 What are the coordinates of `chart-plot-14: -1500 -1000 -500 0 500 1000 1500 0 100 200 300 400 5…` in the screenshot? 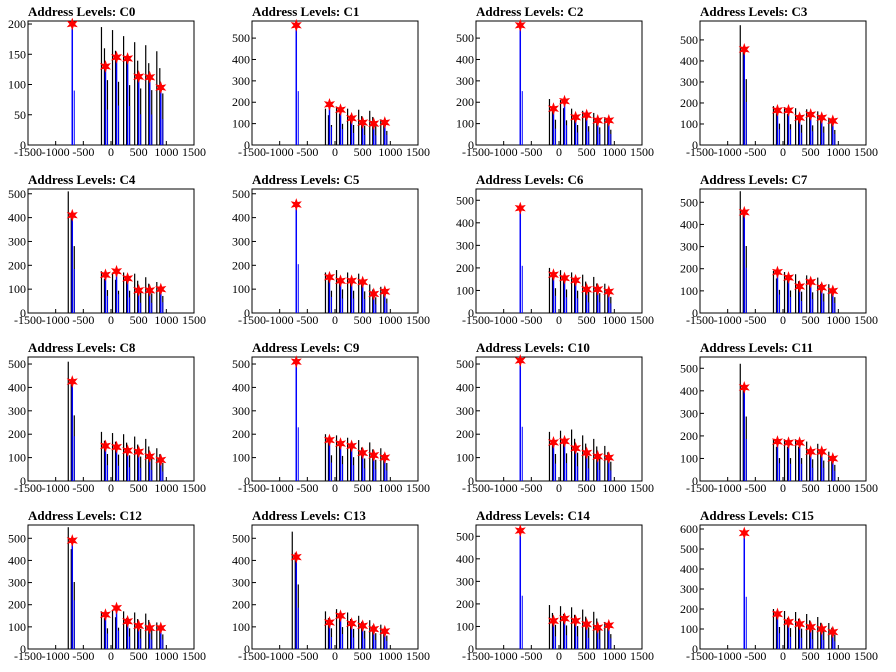 It's located at (555, 593).